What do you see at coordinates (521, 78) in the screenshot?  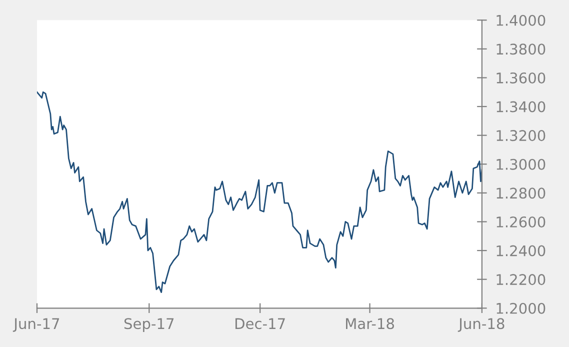 I see `y-tick-label: 1.3600` at bounding box center [521, 78].